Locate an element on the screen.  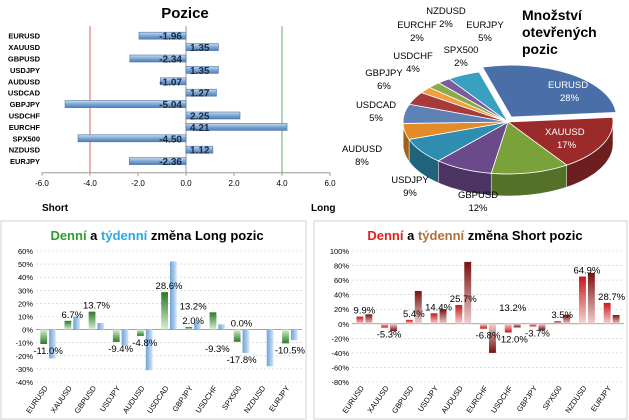
y-tick-3: 40% is located at coordinates (341, 295).